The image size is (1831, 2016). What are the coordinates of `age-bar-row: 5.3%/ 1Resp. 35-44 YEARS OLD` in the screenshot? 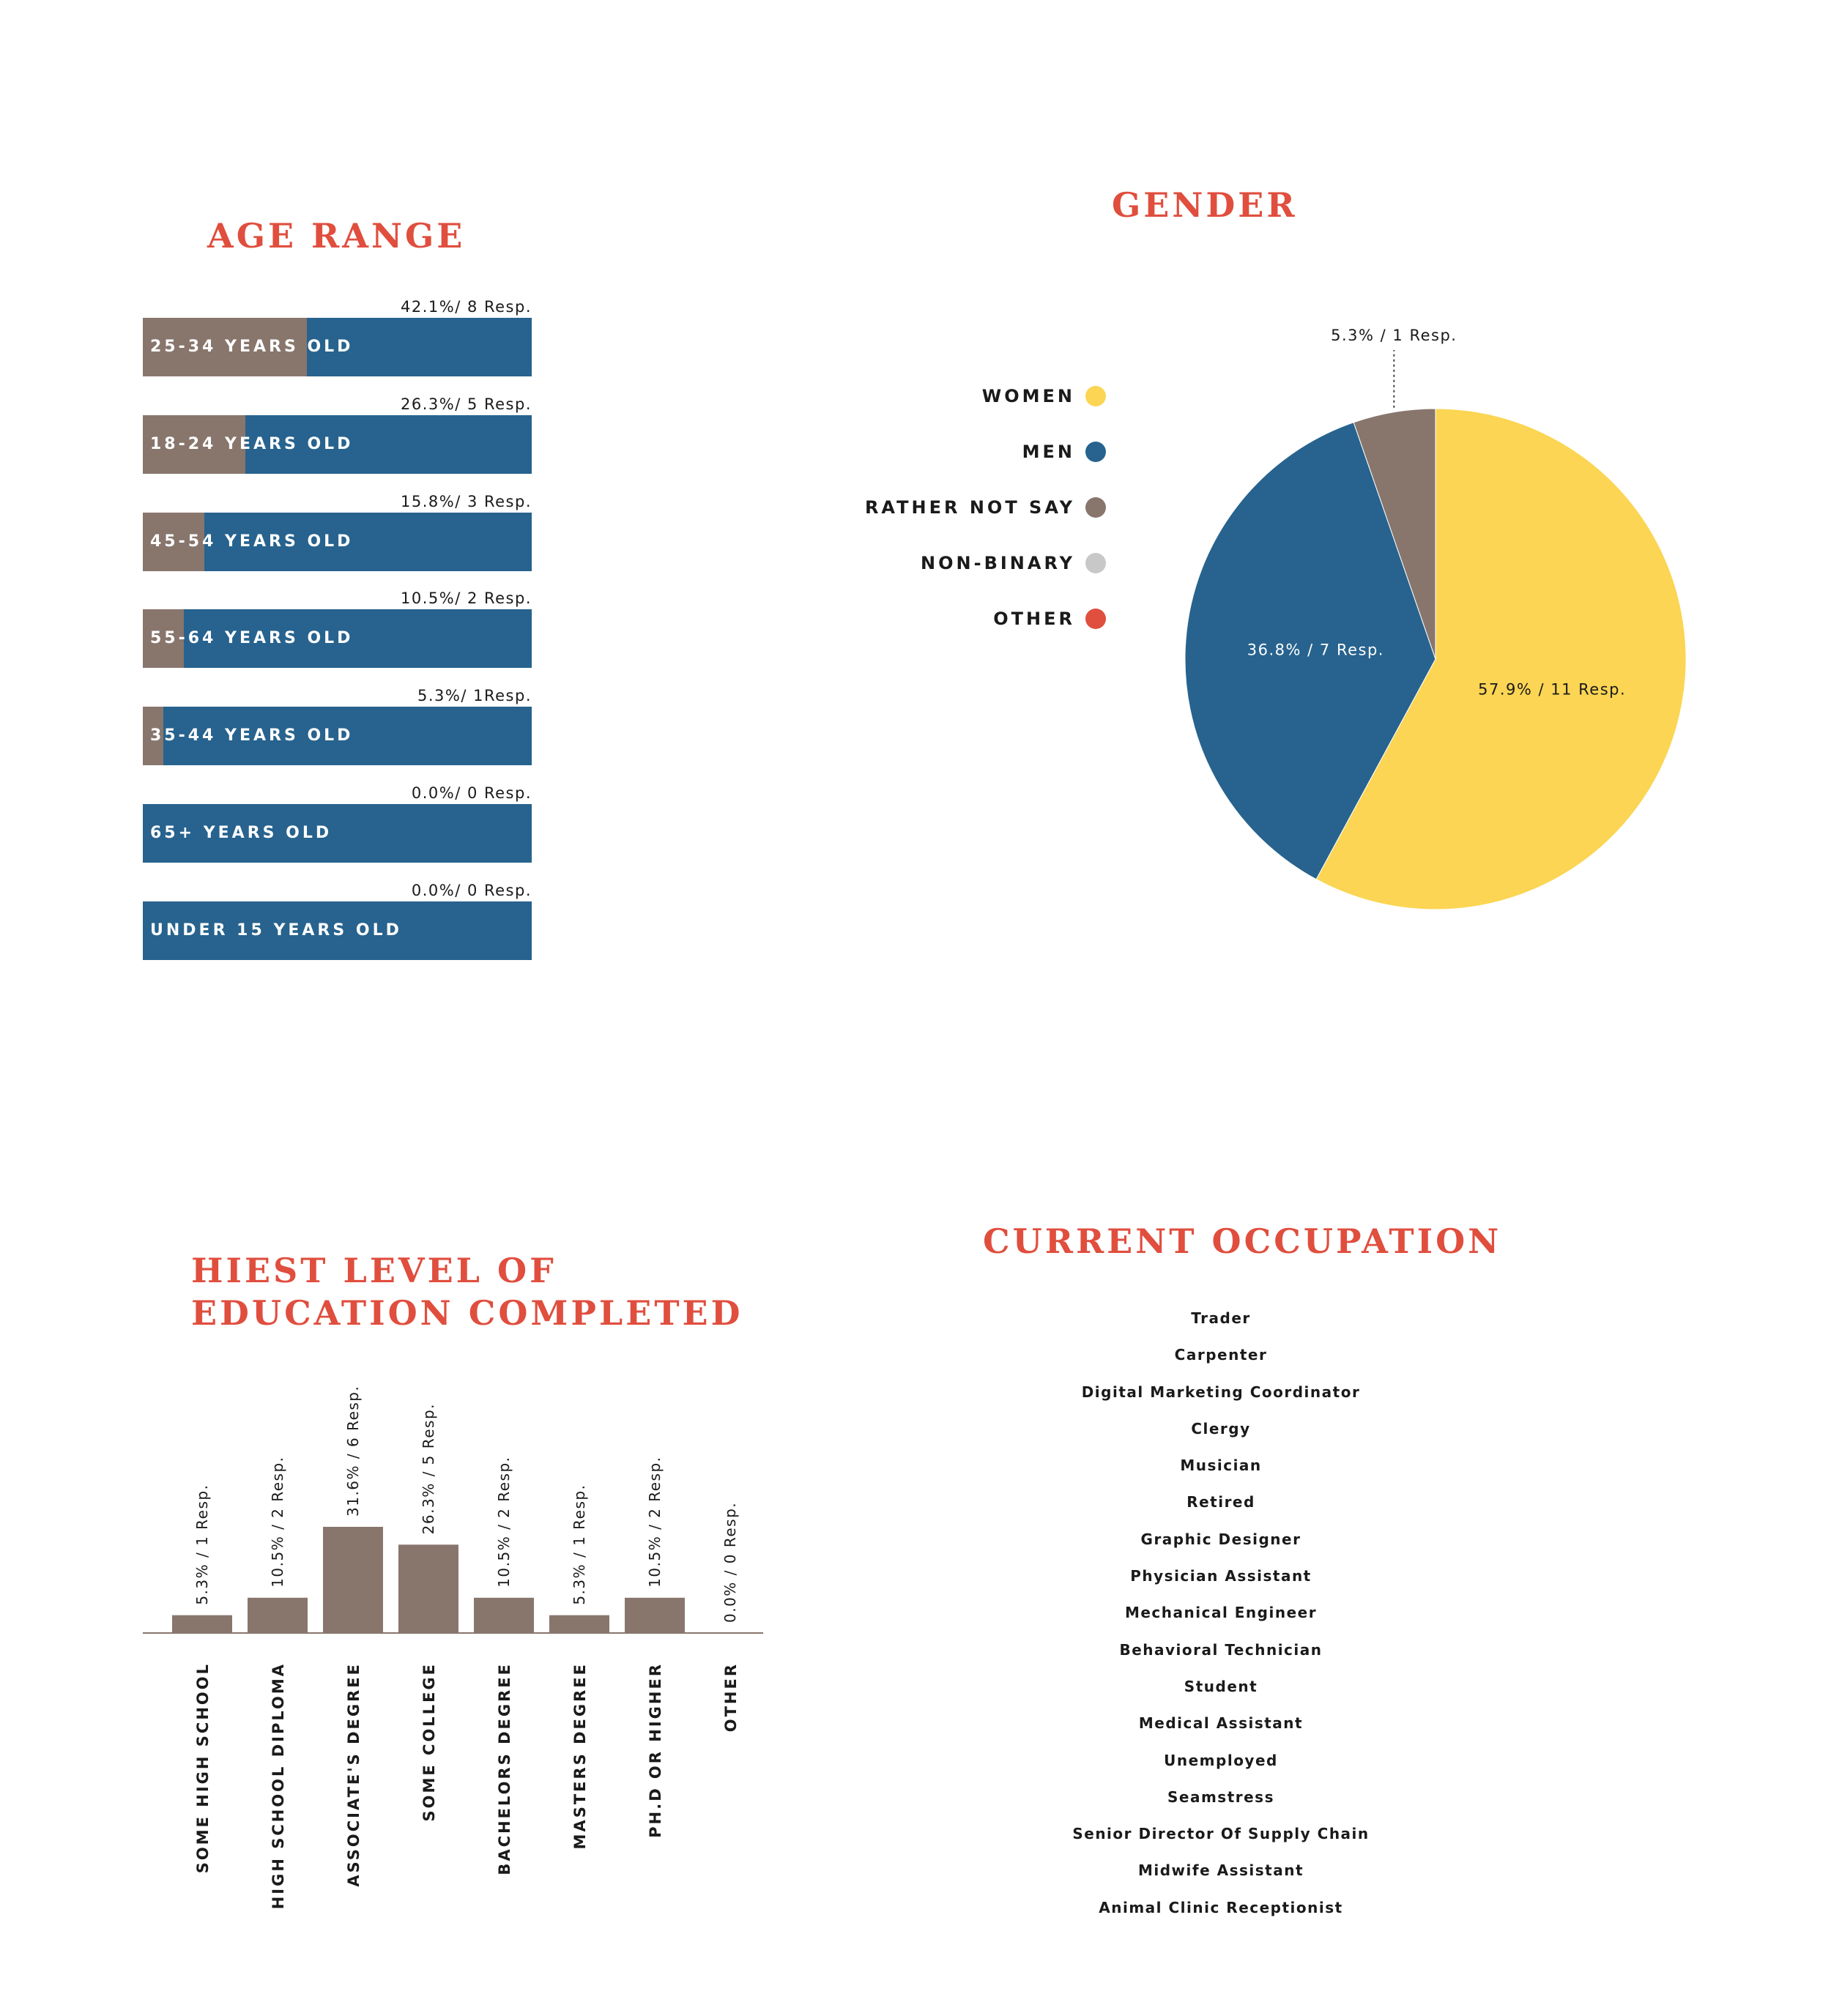 It's located at (337, 726).